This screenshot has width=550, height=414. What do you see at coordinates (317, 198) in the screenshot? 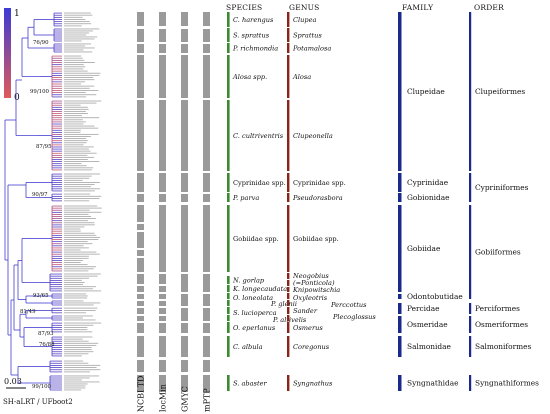
I see `genus-label: Pseudorasbora` at bounding box center [317, 198].